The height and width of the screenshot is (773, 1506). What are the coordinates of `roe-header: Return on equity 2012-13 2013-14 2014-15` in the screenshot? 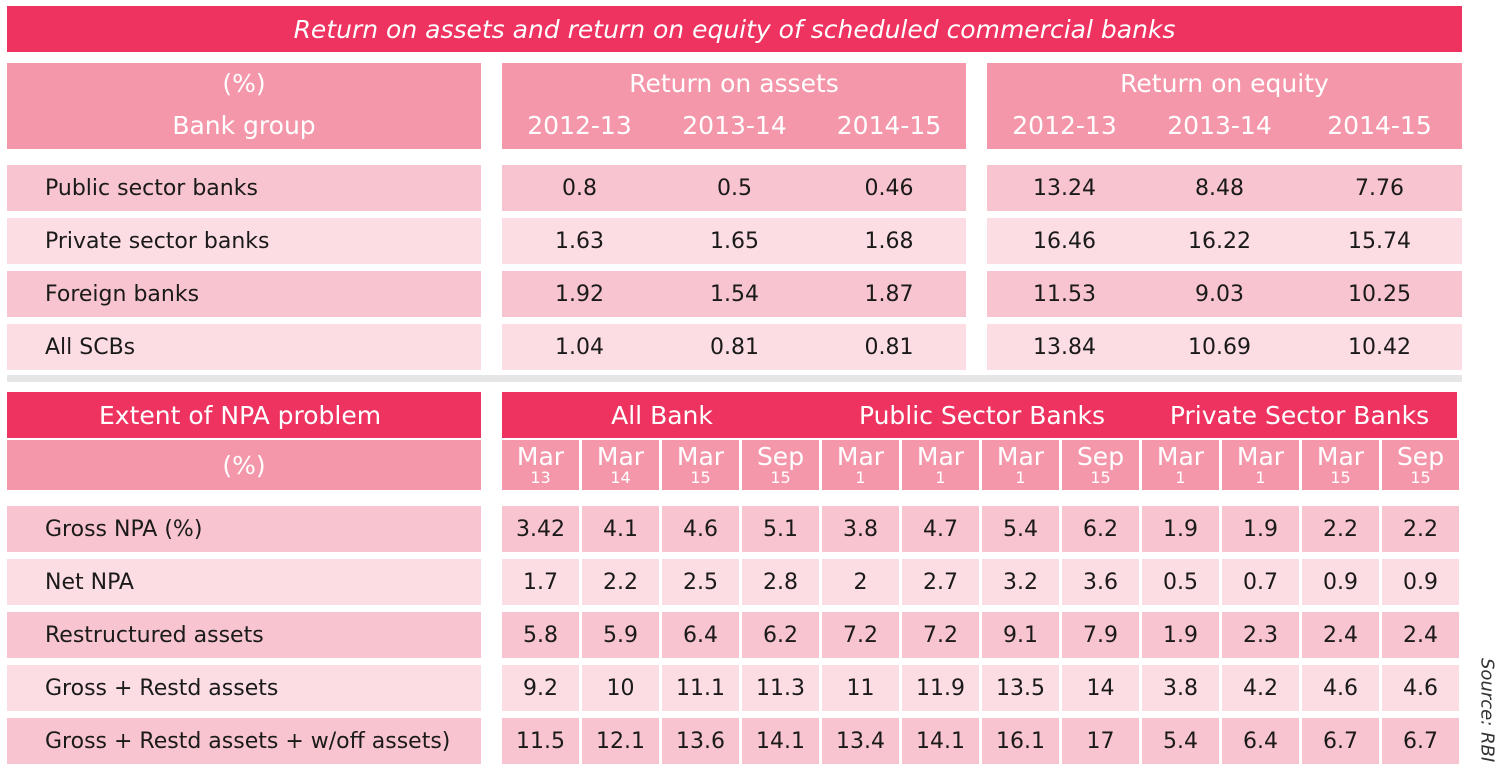 It's located at (1224, 106).